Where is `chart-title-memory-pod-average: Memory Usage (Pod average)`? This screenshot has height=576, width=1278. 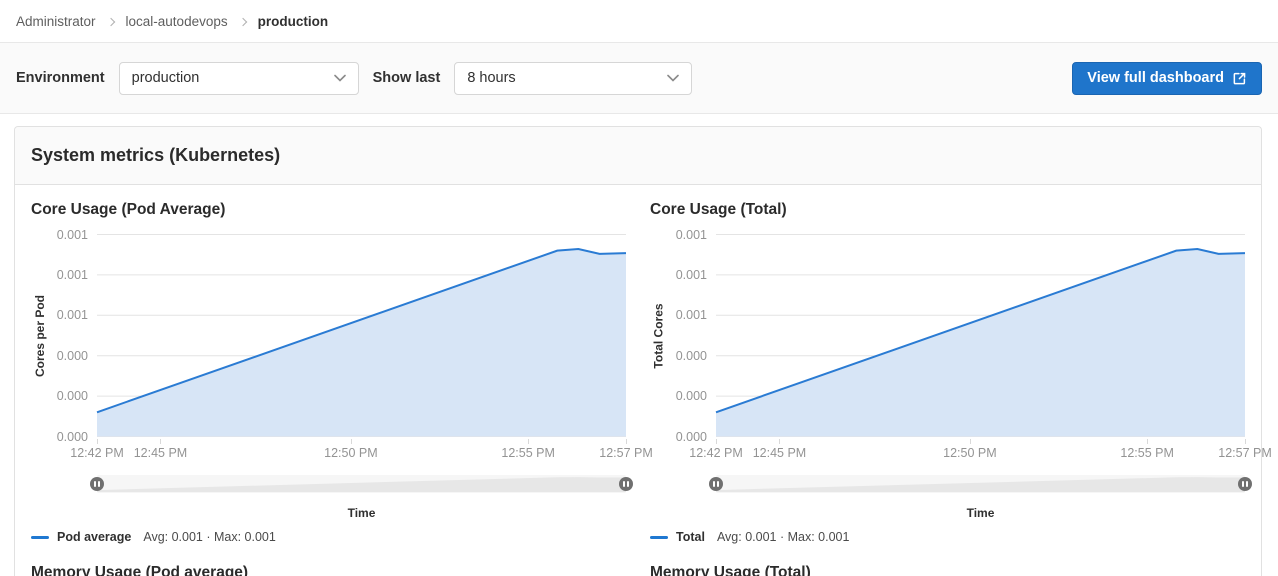
chart-title-memory-pod-average: Memory Usage (Pod average) is located at coordinates (140, 570).